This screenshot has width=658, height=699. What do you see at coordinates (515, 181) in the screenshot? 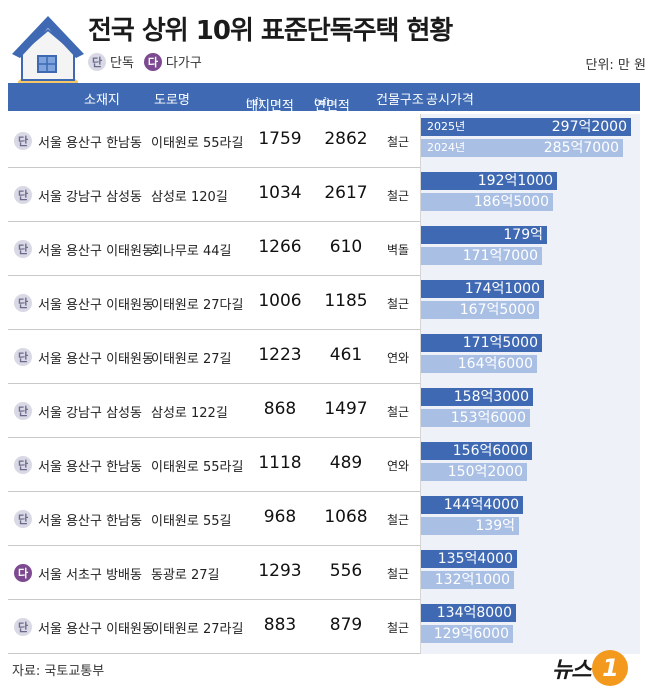
I see `price-label: 192억1000` at bounding box center [515, 181].